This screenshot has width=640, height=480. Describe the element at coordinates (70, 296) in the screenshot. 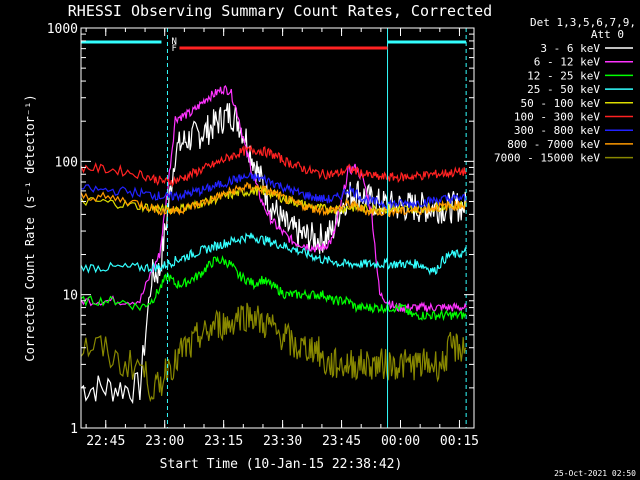

I see `y-tick-label: 10` at that location.